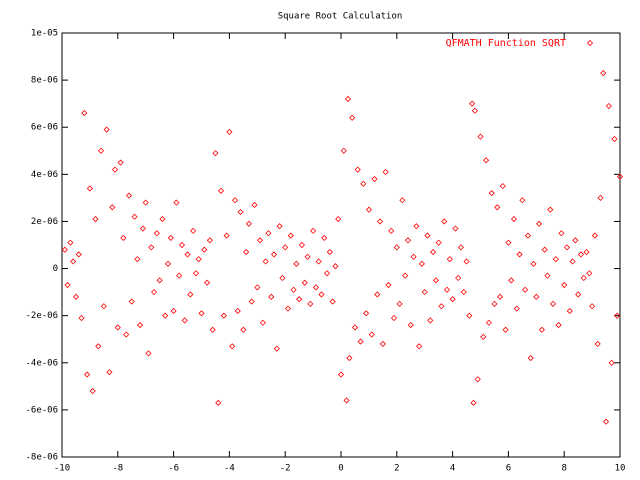 This screenshot has height=480, width=640. Describe the element at coordinates (41, 316) in the screenshot. I see `y-tick-label: -2e-06` at that location.